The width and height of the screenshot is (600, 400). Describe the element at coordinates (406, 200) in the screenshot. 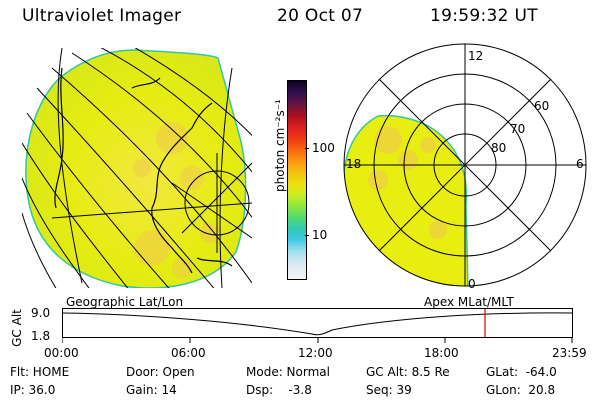

I see `polar-image-fill` at that location.